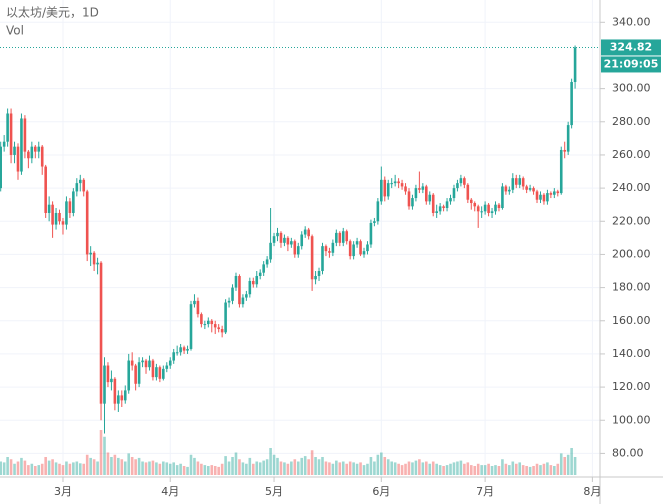 Image resolution: width=663 pixels, height=504 pixels. I want to click on y-tick-label: 100.00, so click(631, 419).